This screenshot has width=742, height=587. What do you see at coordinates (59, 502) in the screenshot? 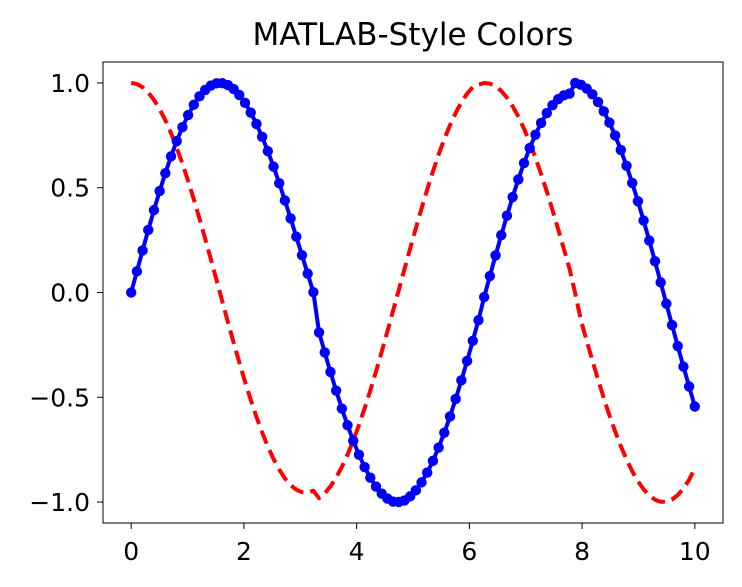
I see `y-tick-label: −1.0` at bounding box center [59, 502].